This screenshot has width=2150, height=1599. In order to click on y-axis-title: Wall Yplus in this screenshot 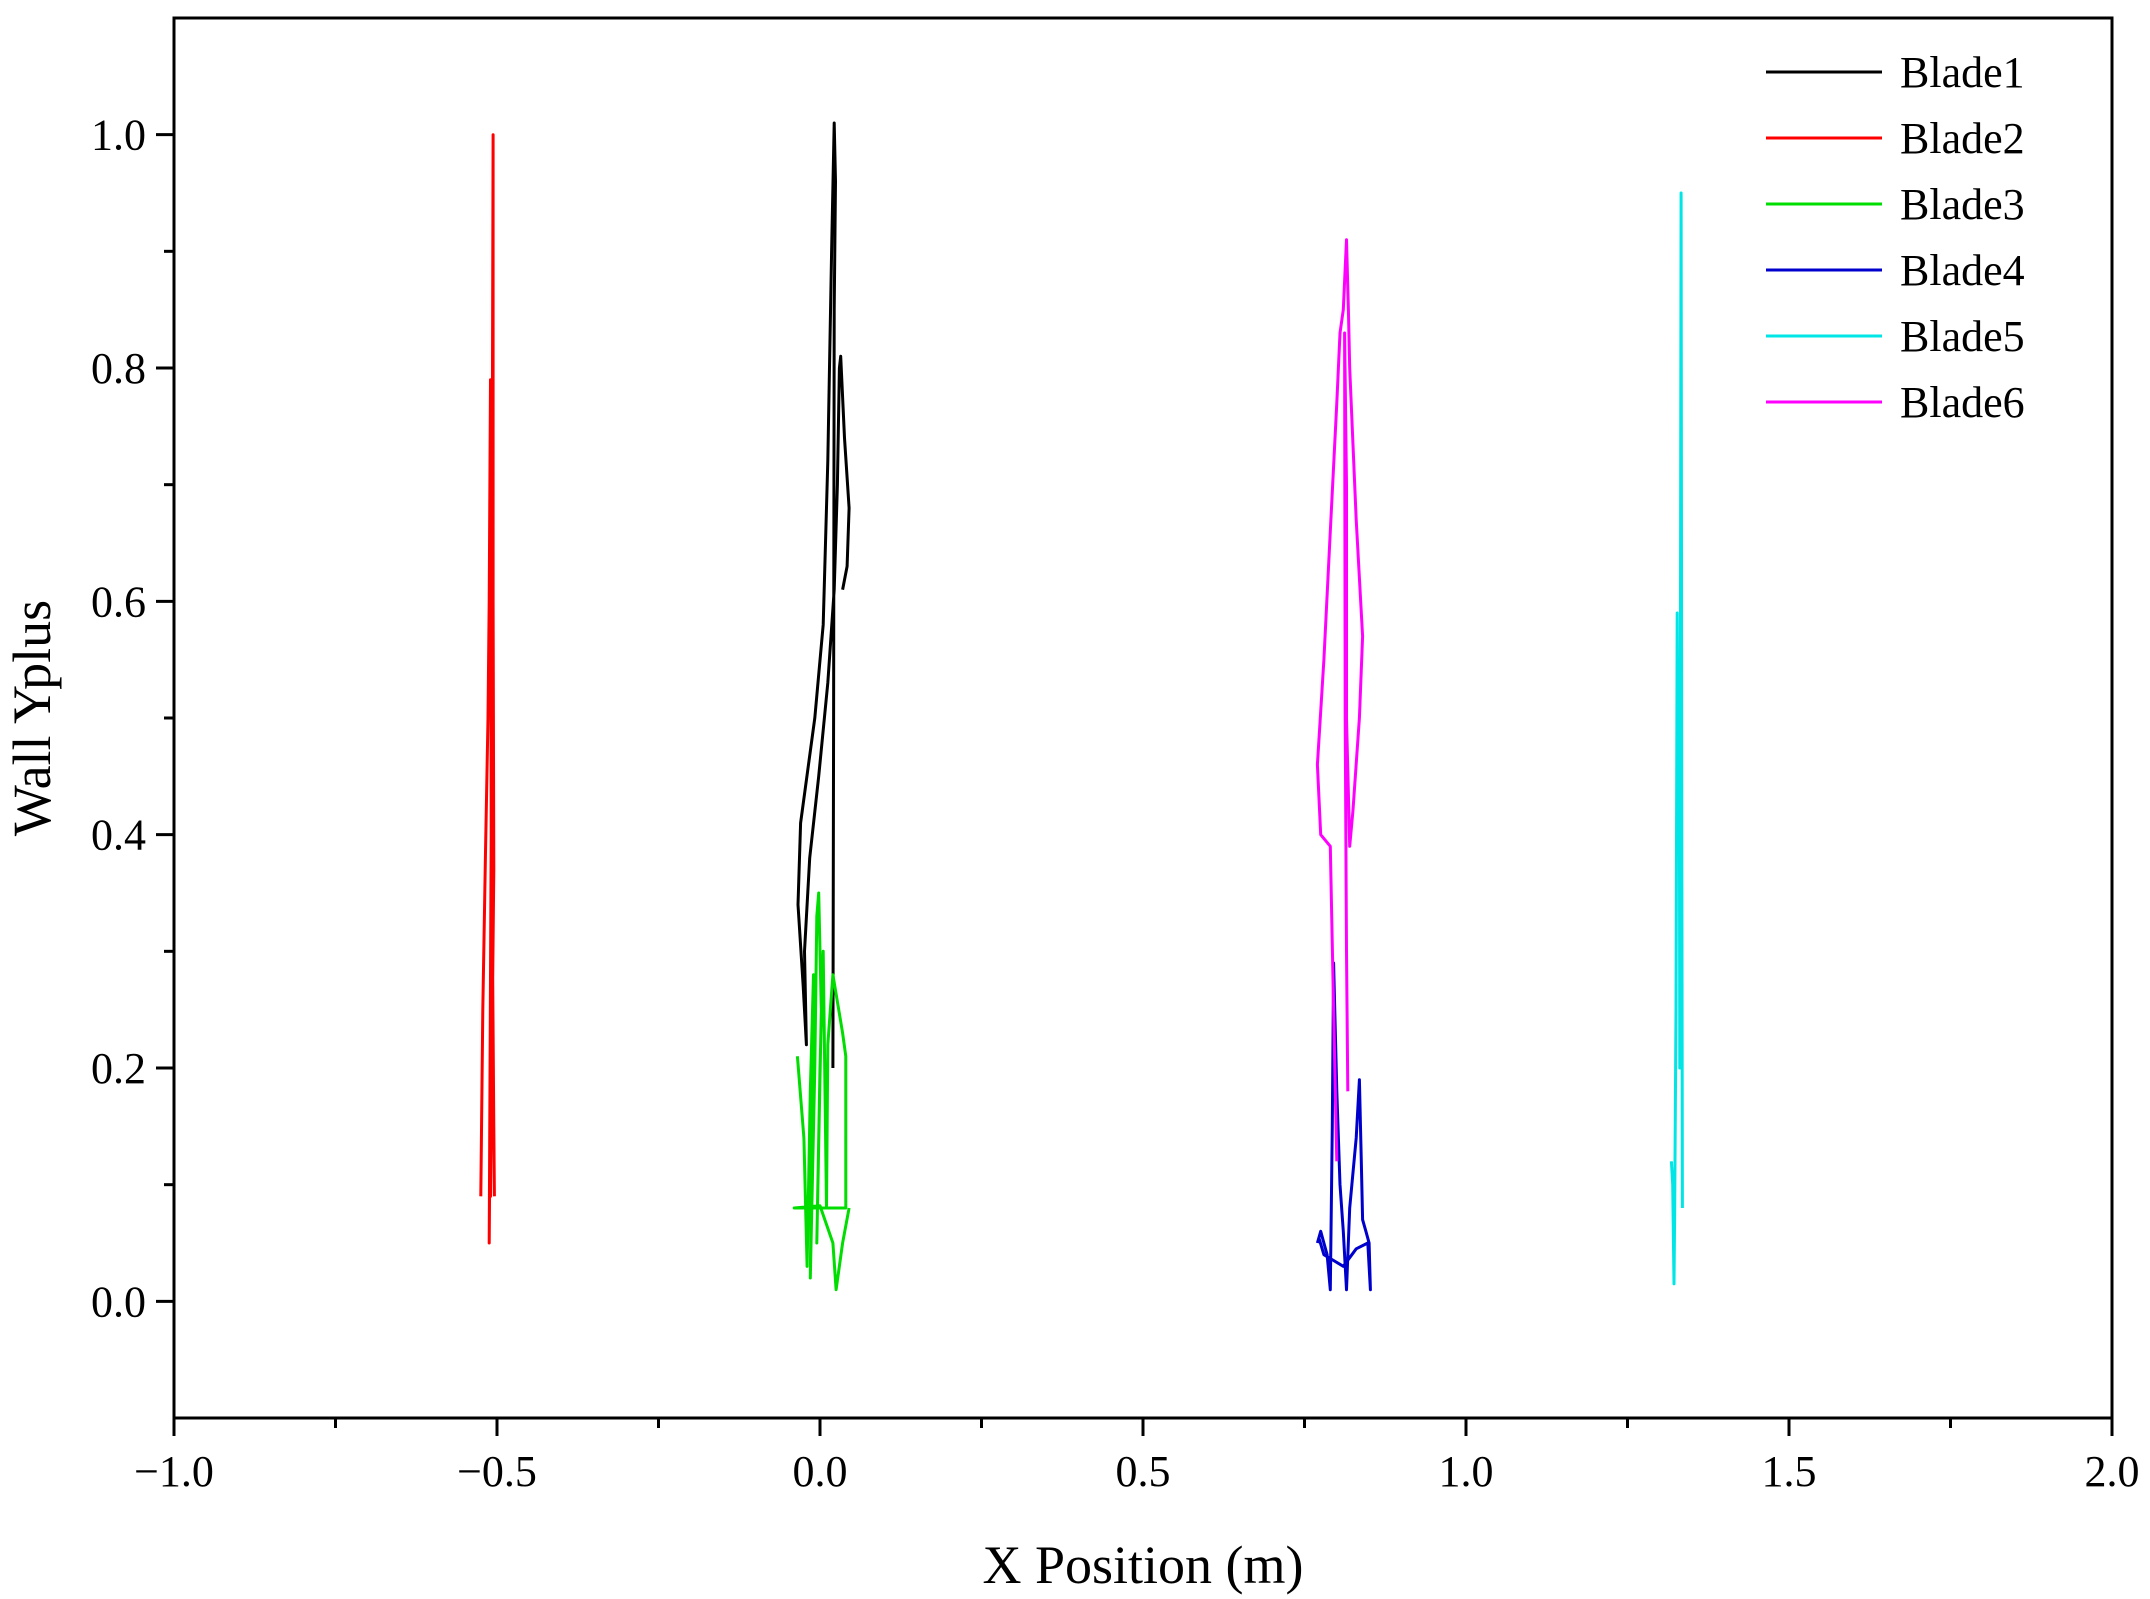, I will do `click(32, 718)`.